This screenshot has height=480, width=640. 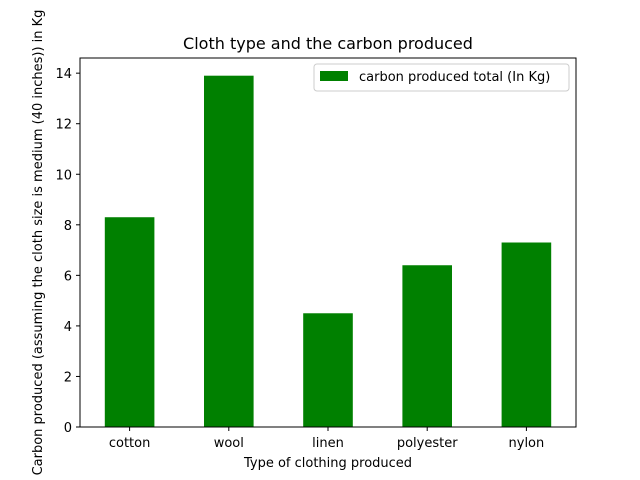 I want to click on x-axis-label: Type of clothing produced, so click(x=327, y=463).